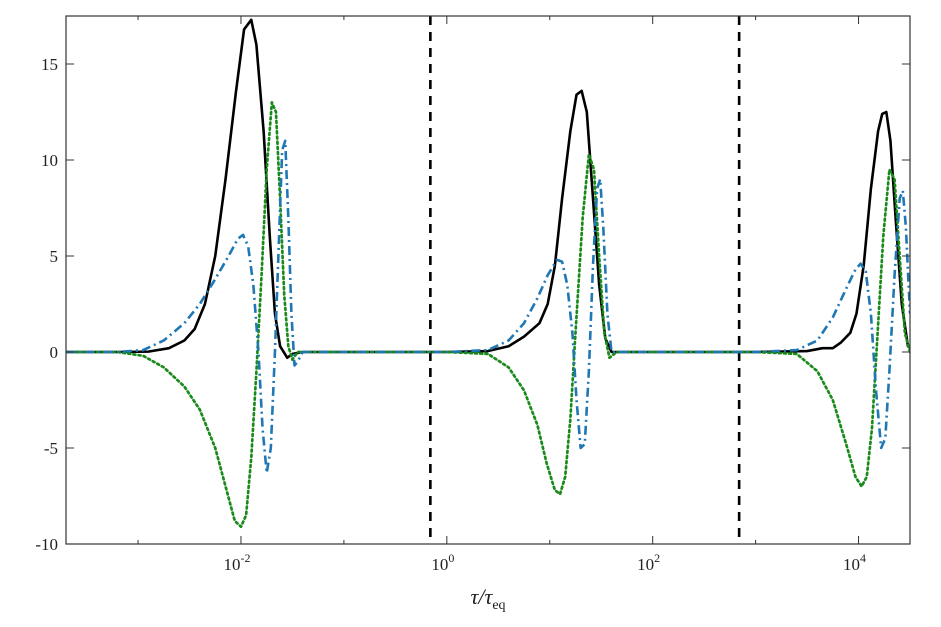 The image size is (941, 627). What do you see at coordinates (648, 562) in the screenshot?
I see `x-tick-label: 10²` at bounding box center [648, 562].